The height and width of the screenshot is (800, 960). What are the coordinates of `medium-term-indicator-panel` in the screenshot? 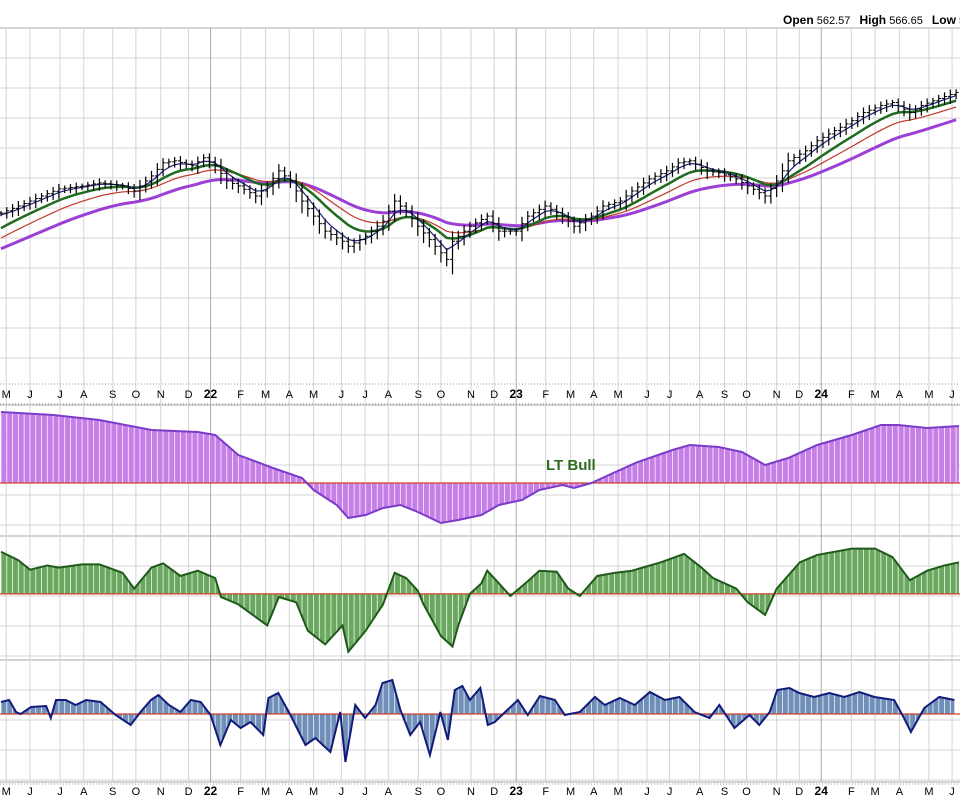 It's located at (480, 600).